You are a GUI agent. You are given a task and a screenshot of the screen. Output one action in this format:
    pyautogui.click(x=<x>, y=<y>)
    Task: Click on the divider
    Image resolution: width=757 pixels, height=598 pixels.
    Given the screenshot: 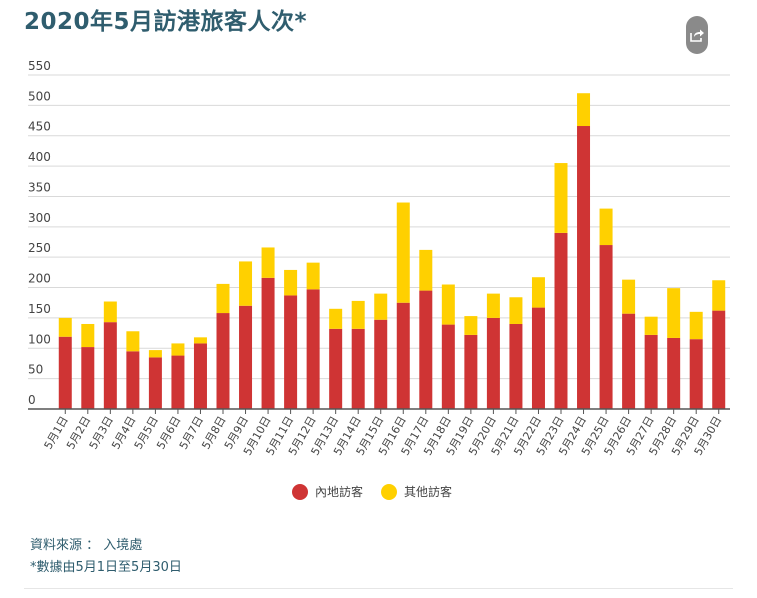 What is the action you would take?
    pyautogui.click(x=378, y=588)
    